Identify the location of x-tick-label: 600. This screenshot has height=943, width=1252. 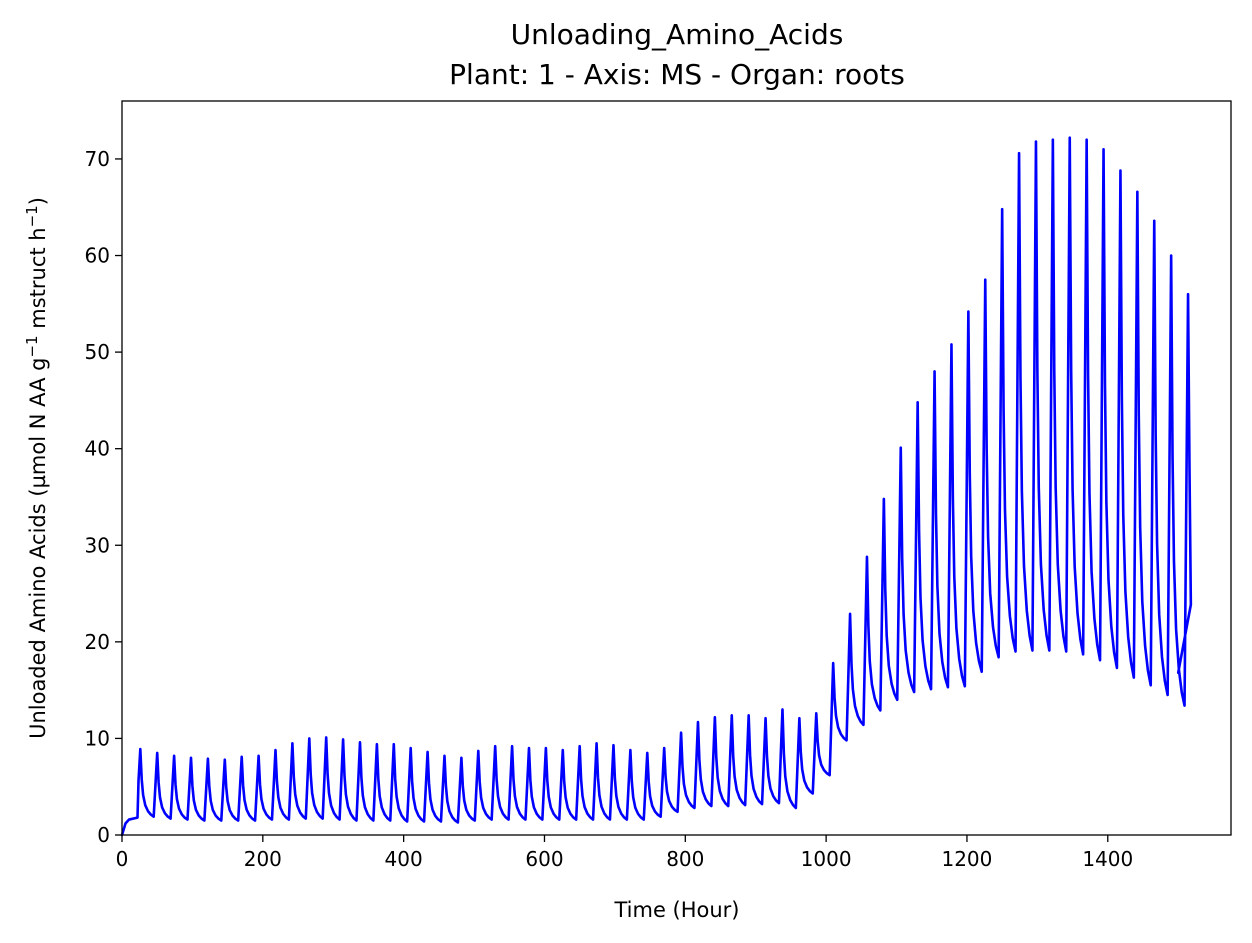
(544, 859).